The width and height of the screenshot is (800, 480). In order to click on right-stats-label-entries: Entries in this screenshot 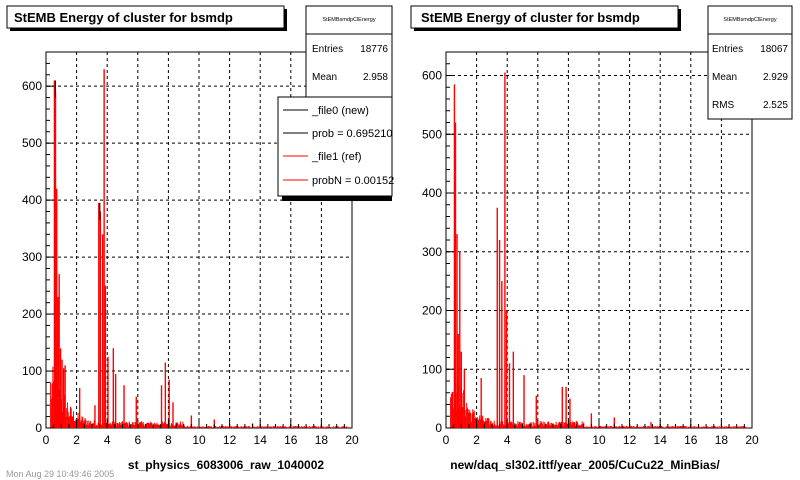, I will do `click(727, 49)`.